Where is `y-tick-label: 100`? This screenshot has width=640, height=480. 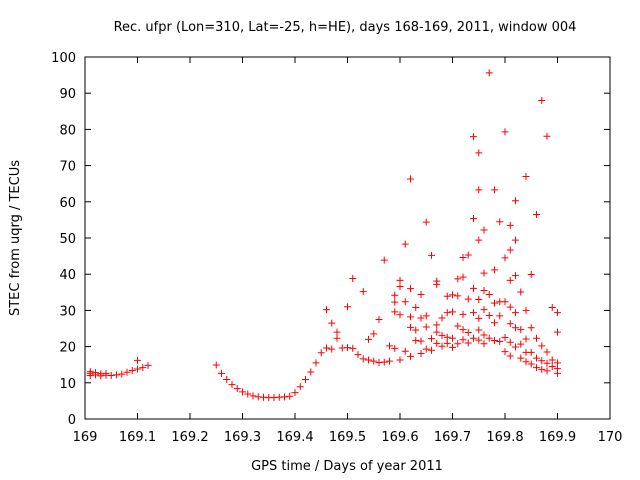
y-tick-label: 100 is located at coordinates (63, 58).